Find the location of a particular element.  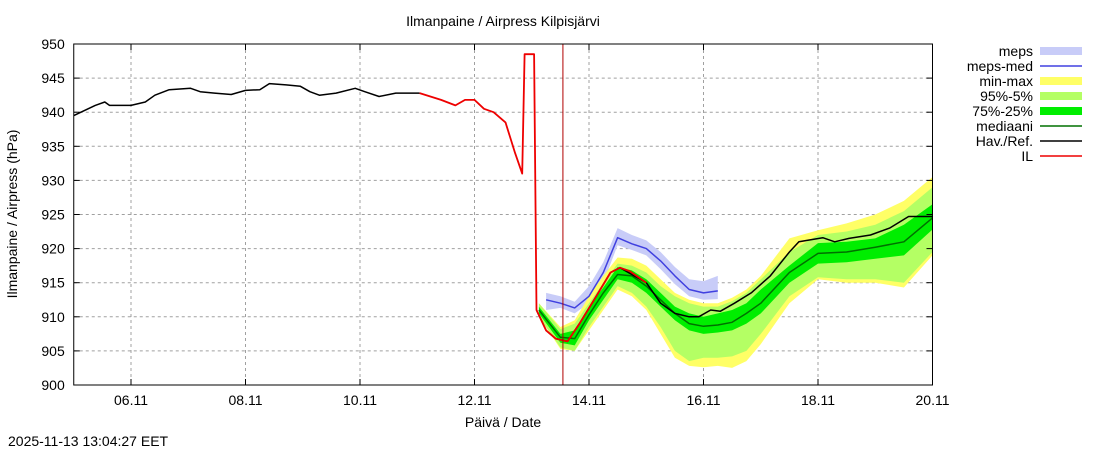

y-tick-label: 940 is located at coordinates (53, 112).